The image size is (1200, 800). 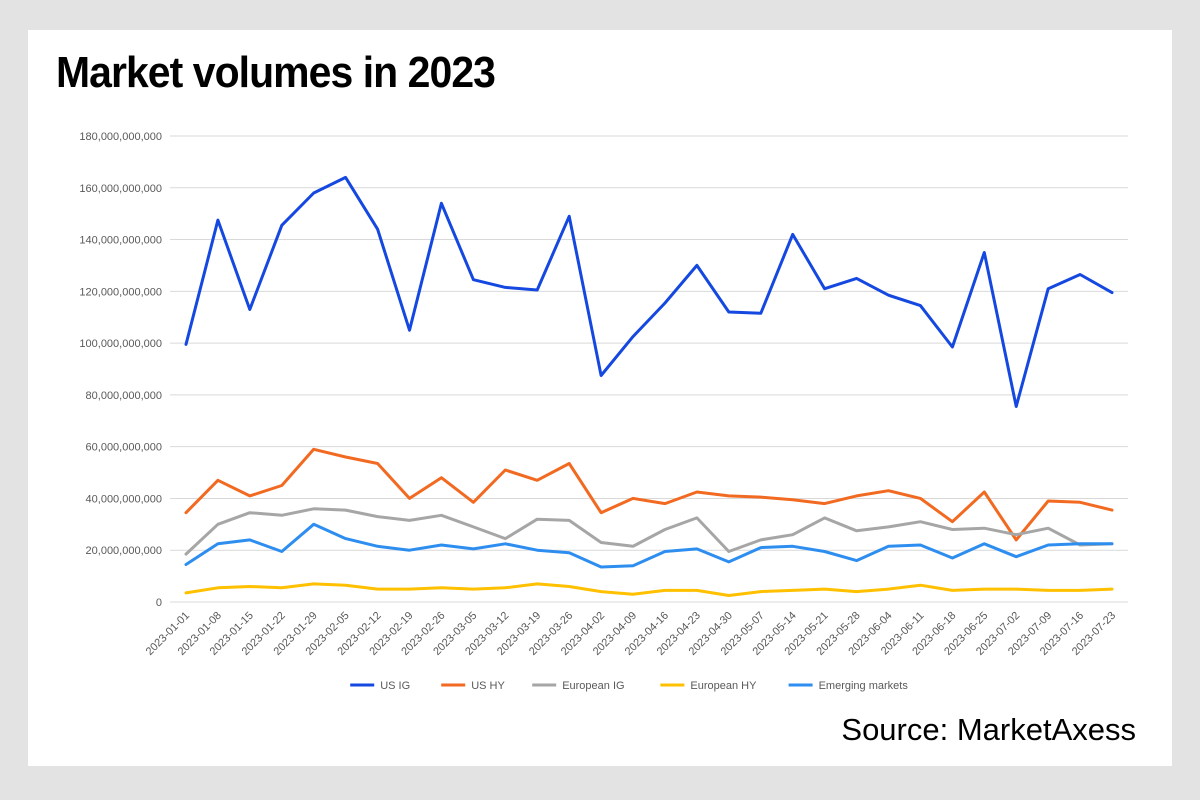 I want to click on legend-label-emerging-markets: Emerging markets, so click(x=864, y=686).